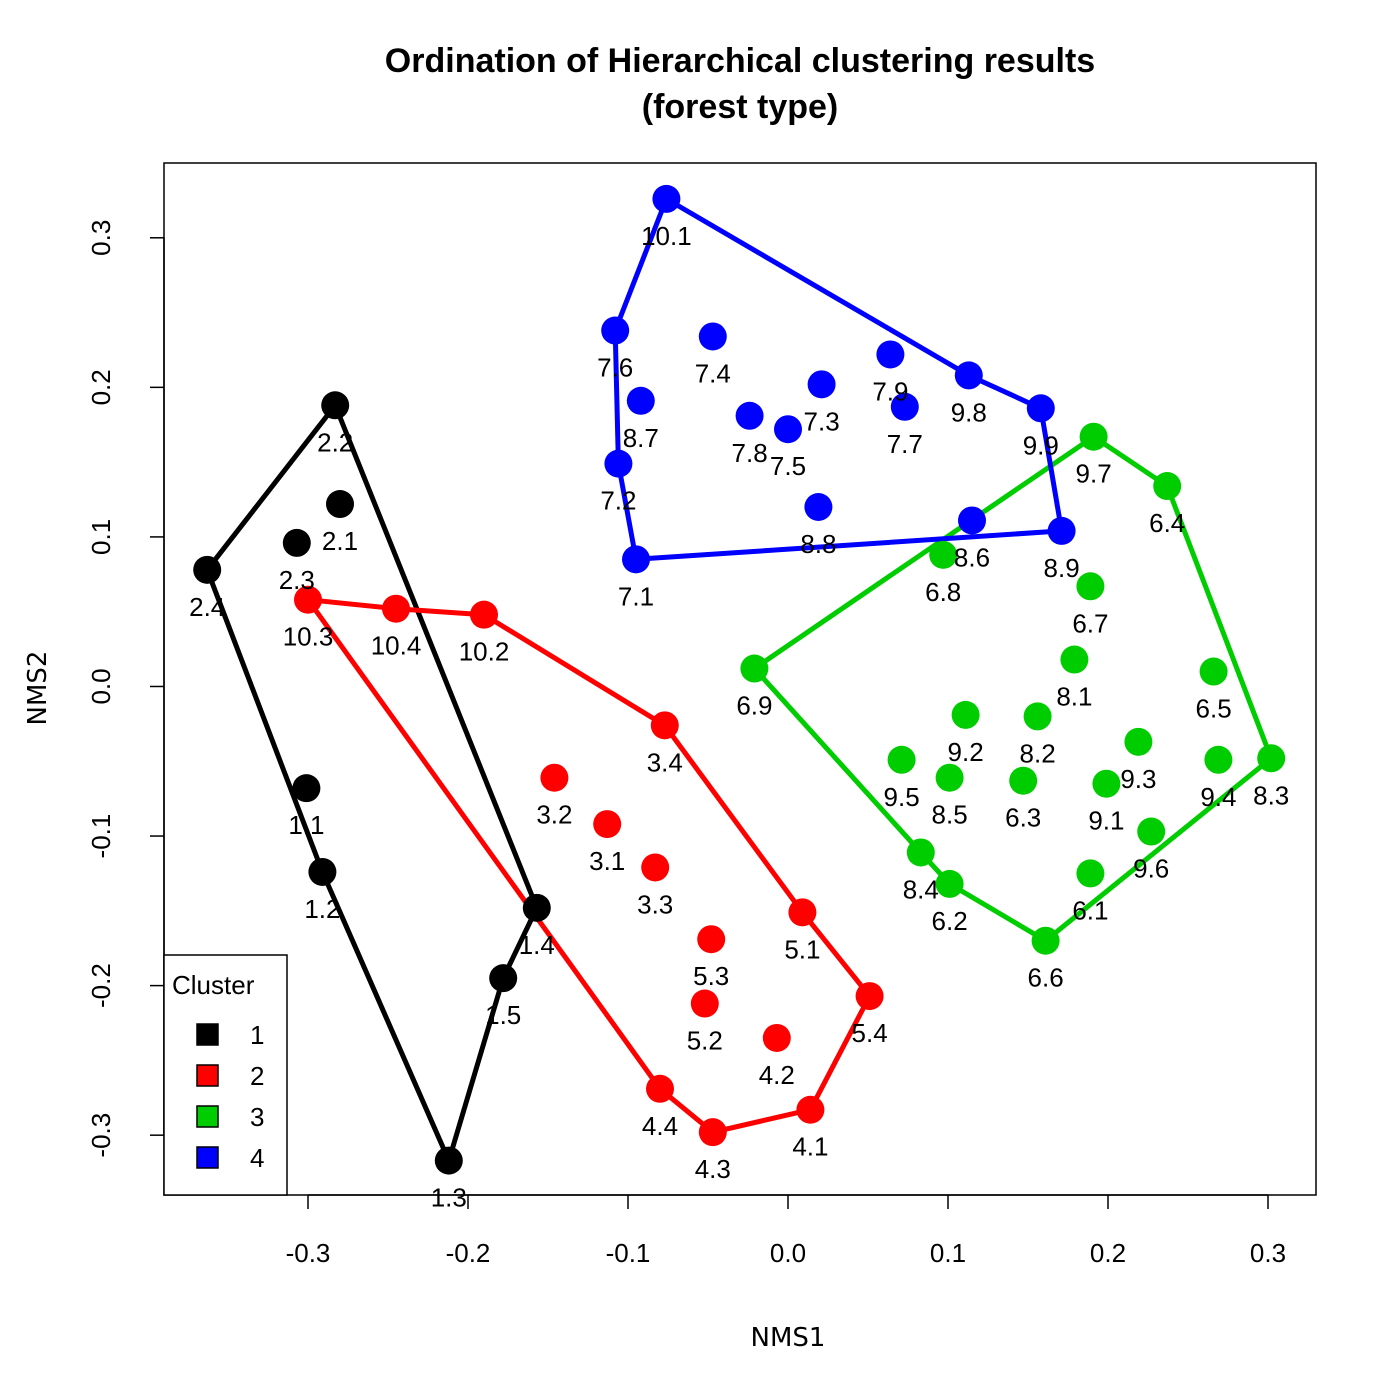  Describe the element at coordinates (802, 949) in the screenshot. I see `point-label-5-1: 5.1` at that location.